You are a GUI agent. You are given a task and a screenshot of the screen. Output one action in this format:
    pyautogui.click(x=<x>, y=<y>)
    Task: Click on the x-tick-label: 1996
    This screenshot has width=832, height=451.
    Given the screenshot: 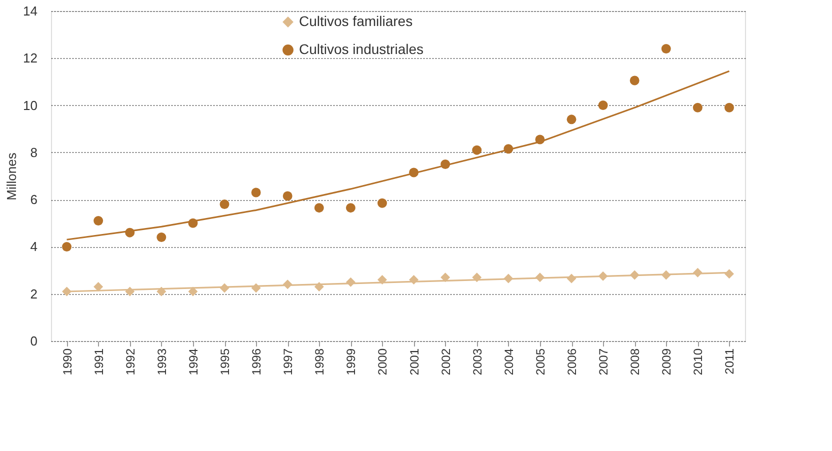 What is the action you would take?
    pyautogui.click(x=257, y=362)
    